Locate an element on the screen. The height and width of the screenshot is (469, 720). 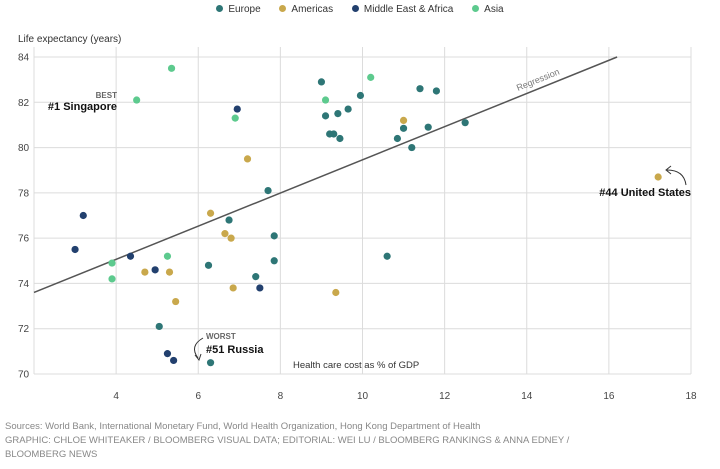
legend-item-europe: Europe is located at coordinates (238, 9).